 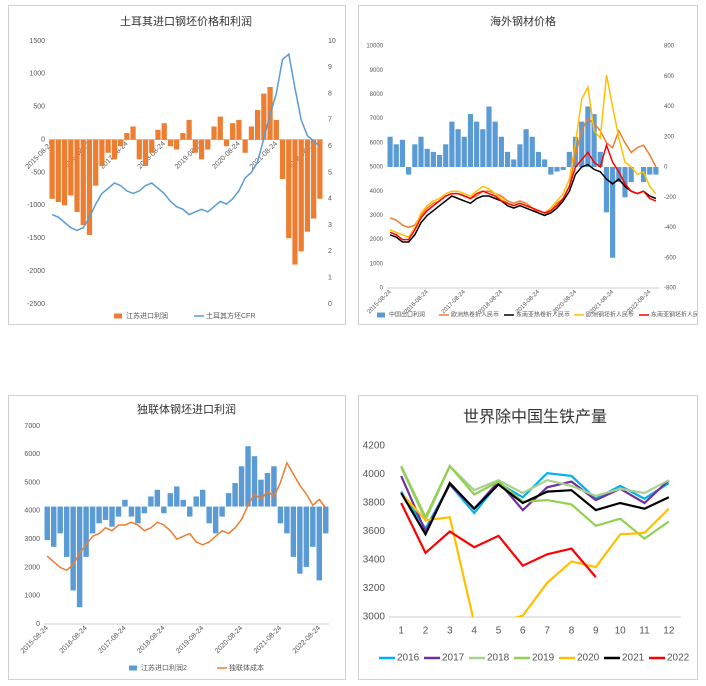 I want to click on y2-tick-label: 600, so click(x=669, y=77).